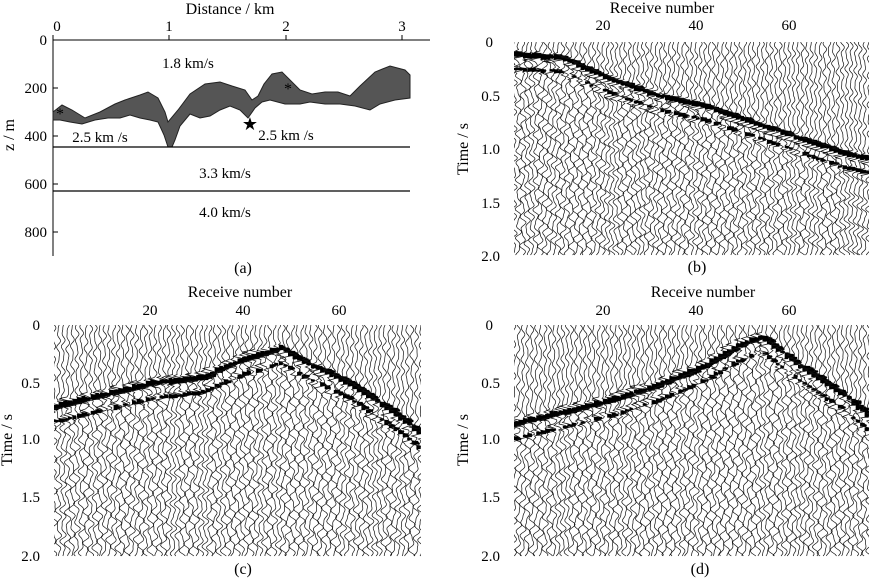 The height and width of the screenshot is (578, 886). What do you see at coordinates (703, 292) in the screenshot?
I see `panel-d-xlabel: Receive number` at bounding box center [703, 292].